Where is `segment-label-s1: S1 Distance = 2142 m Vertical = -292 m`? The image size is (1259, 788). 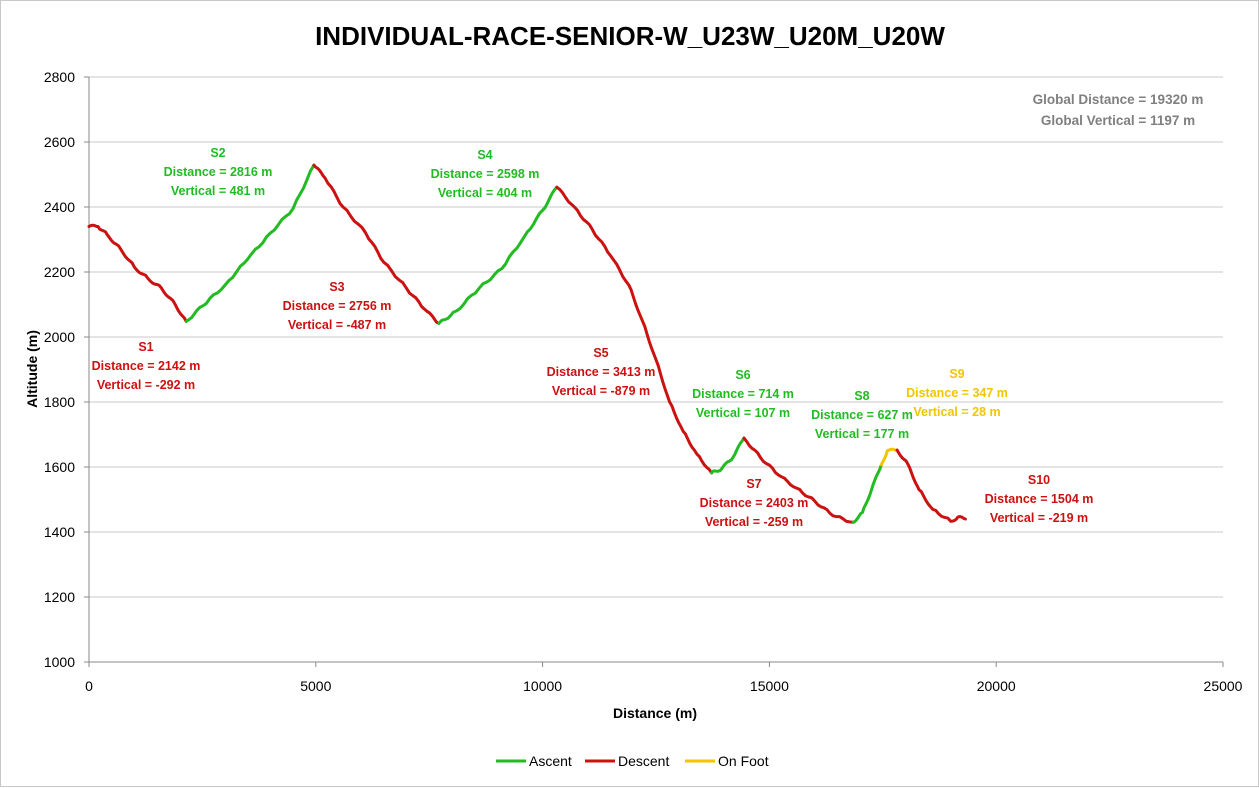
segment-label-s1: S1 Distance = 2142 m Vertical = -292 m is located at coordinates (146, 366).